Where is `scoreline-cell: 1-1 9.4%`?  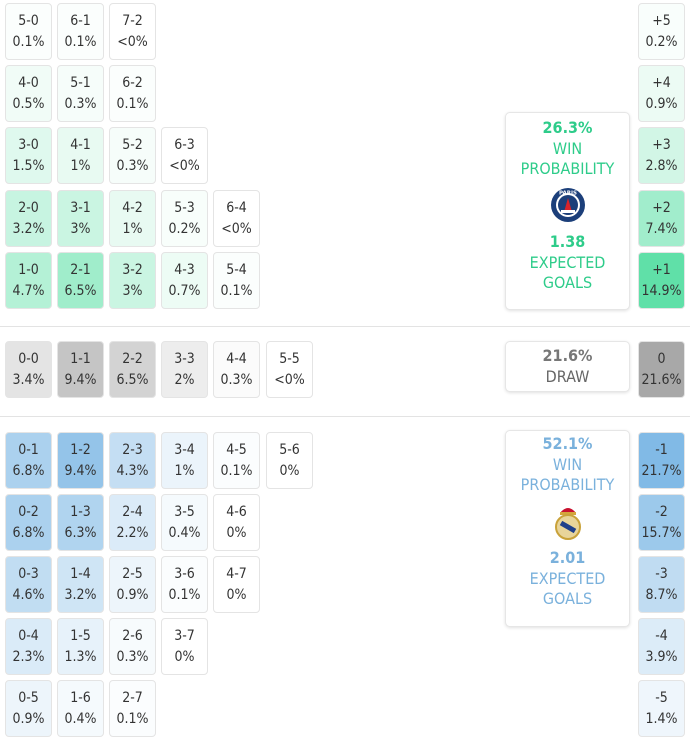 scoreline-cell: 1-1 9.4% is located at coordinates (80, 369).